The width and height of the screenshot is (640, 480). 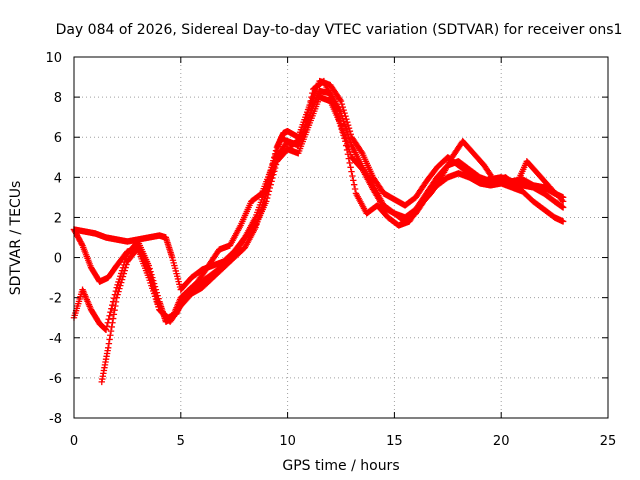 I want to click on x-tick-label: 0, so click(x=74, y=441).